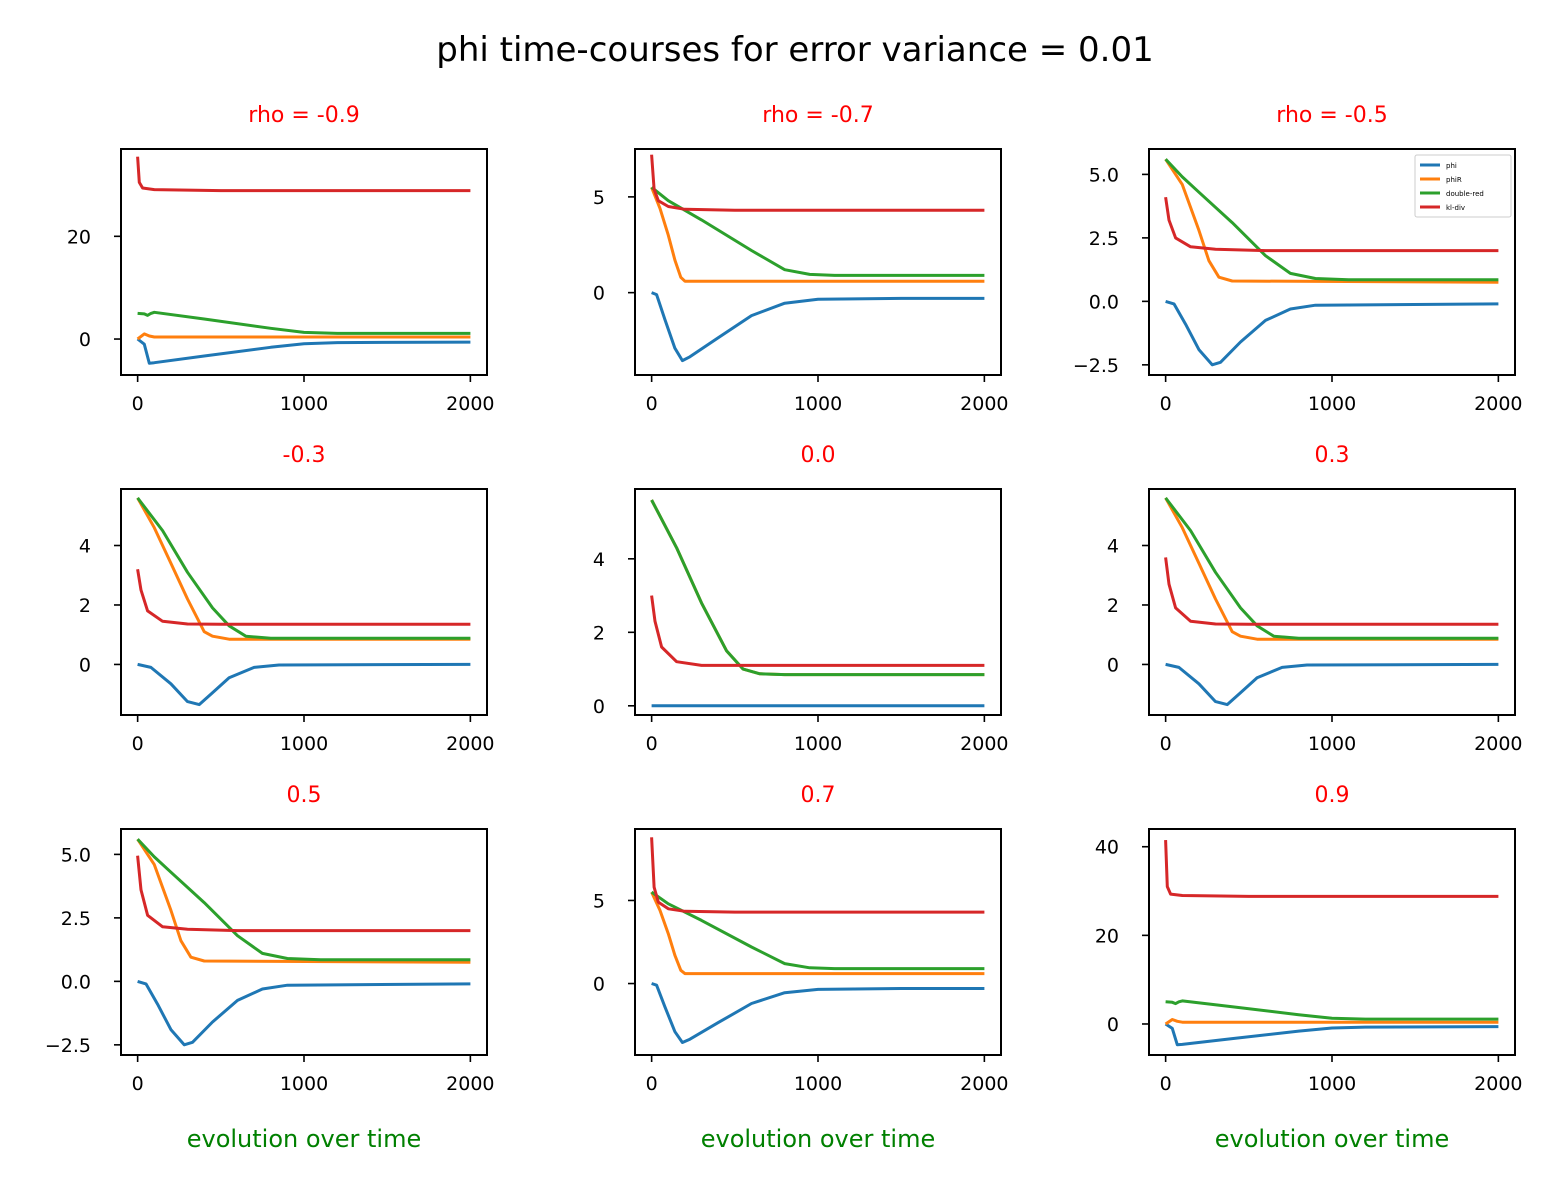 This screenshot has height=1183, width=1560. I want to click on legend: phi phiR double-red kl-div, so click(1463, 186).